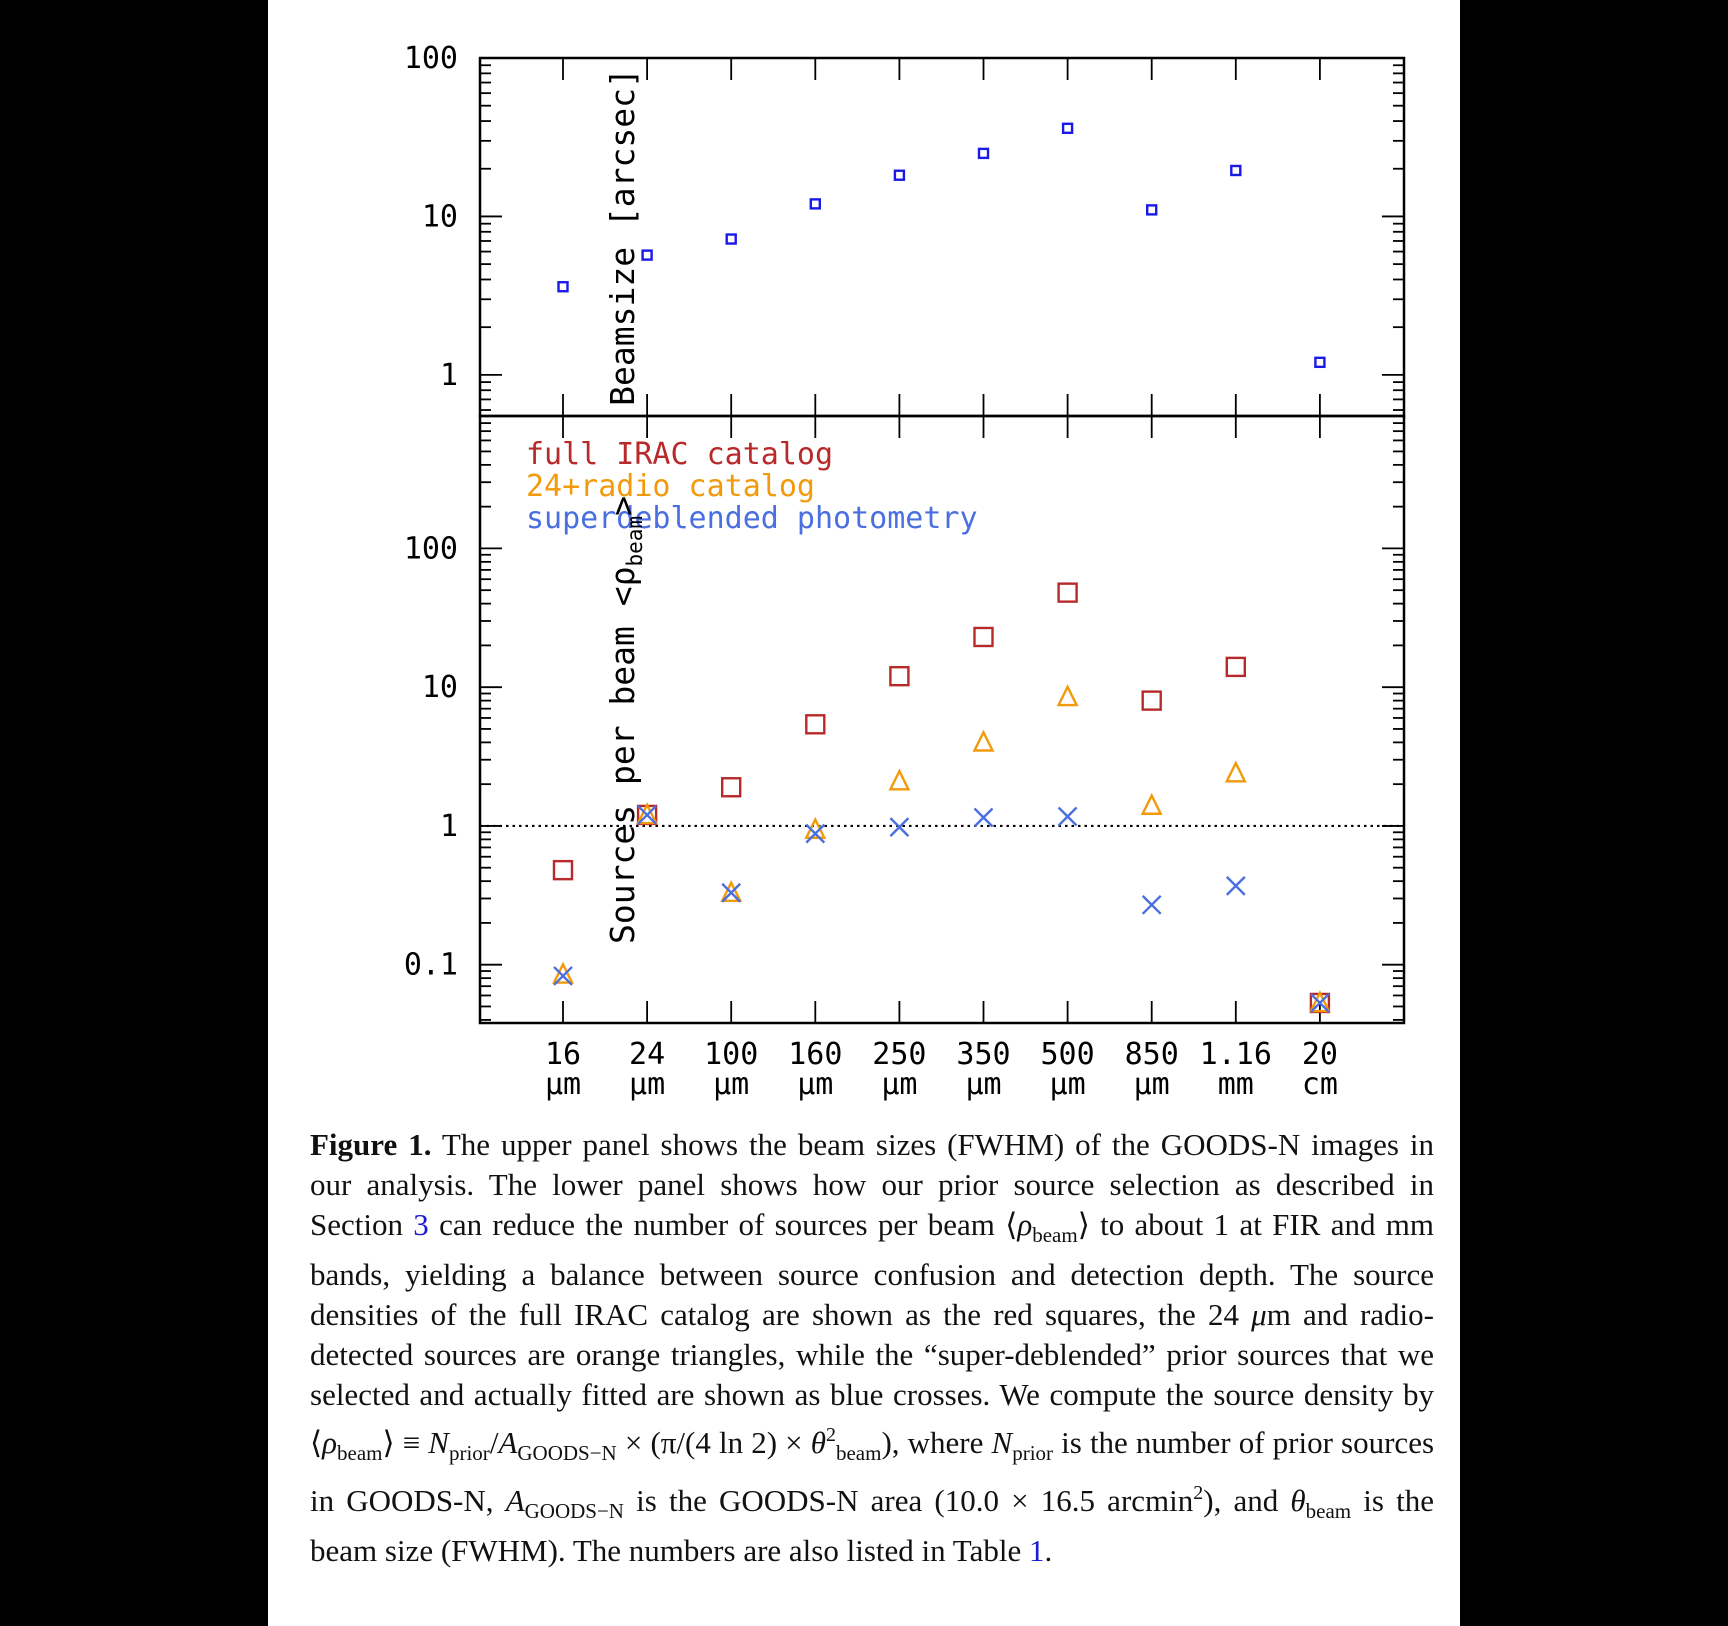  What do you see at coordinates (431, 58) in the screenshot?
I see `upper-y-tick-label: 100` at bounding box center [431, 58].